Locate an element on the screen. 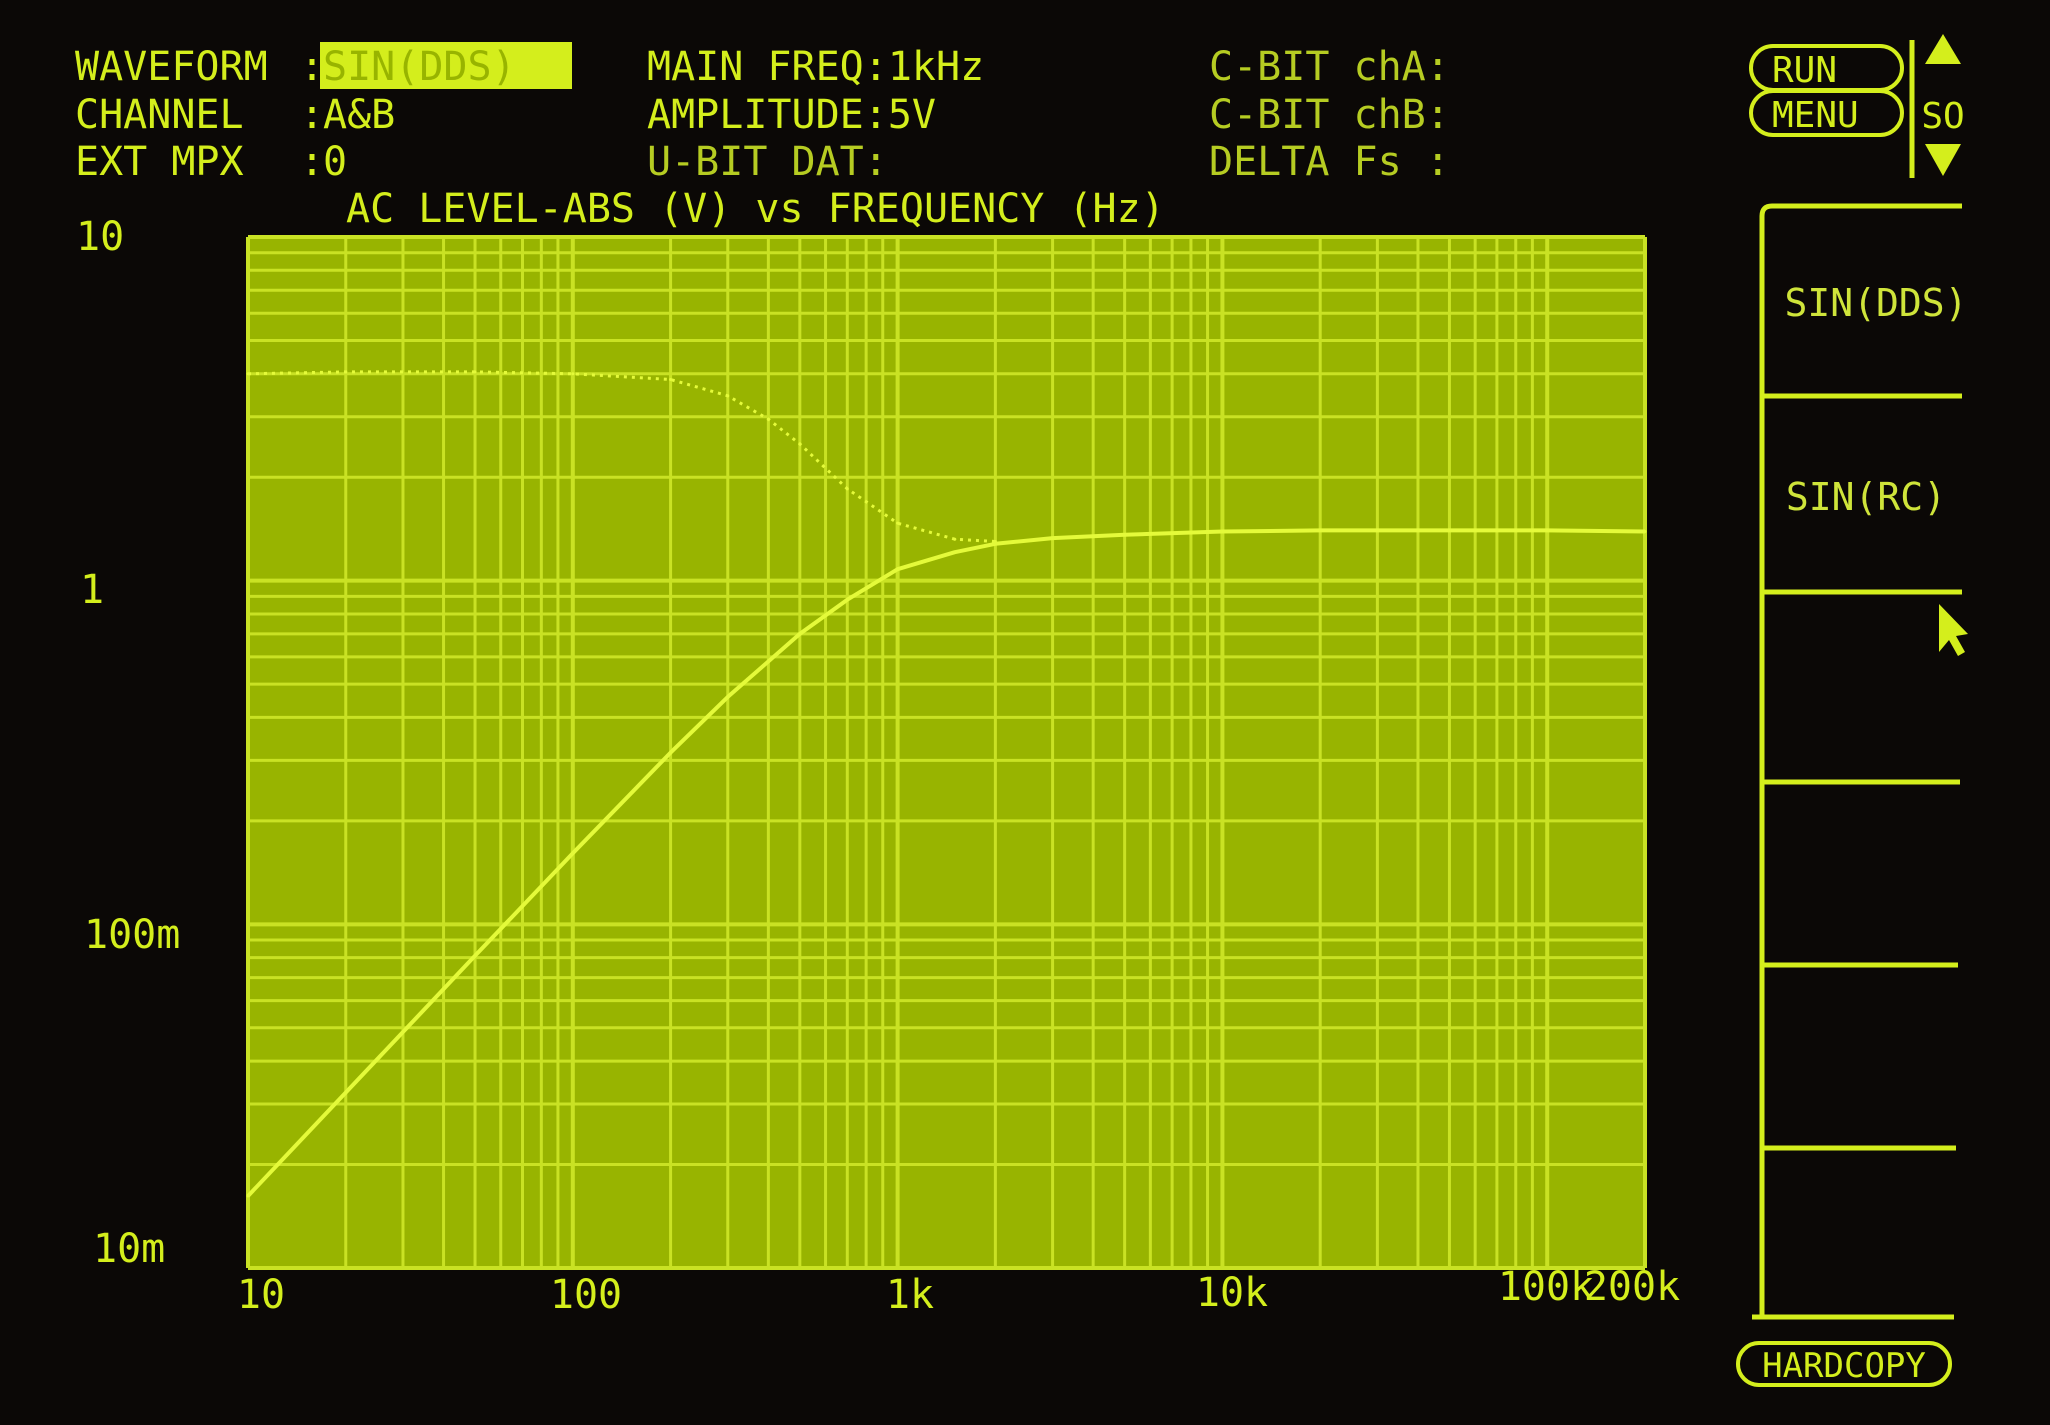  y-tick-label: 10m is located at coordinates (129, 1249).